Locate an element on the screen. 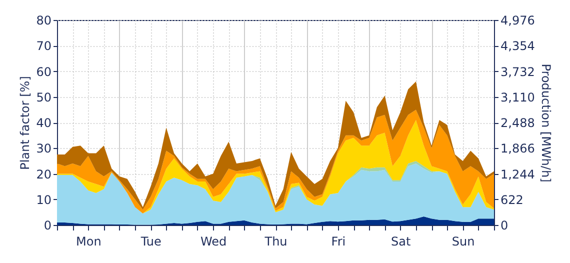 This screenshot has height=263, width=570. x-tick-label: Sun is located at coordinates (463, 241).